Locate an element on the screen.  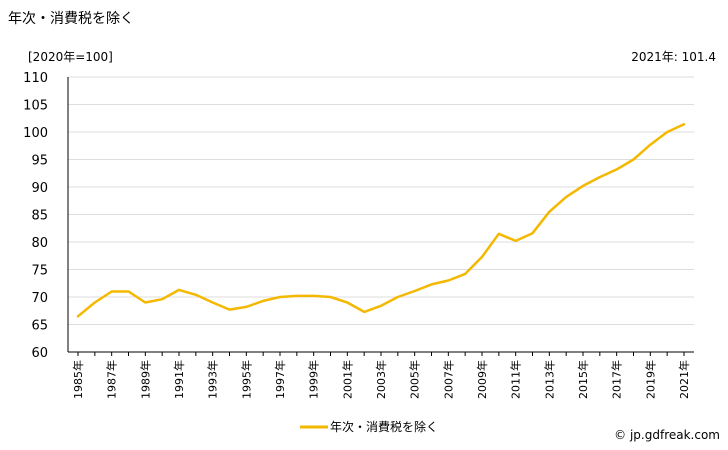
x-tick-label: 2013年 is located at coordinates (549, 379).